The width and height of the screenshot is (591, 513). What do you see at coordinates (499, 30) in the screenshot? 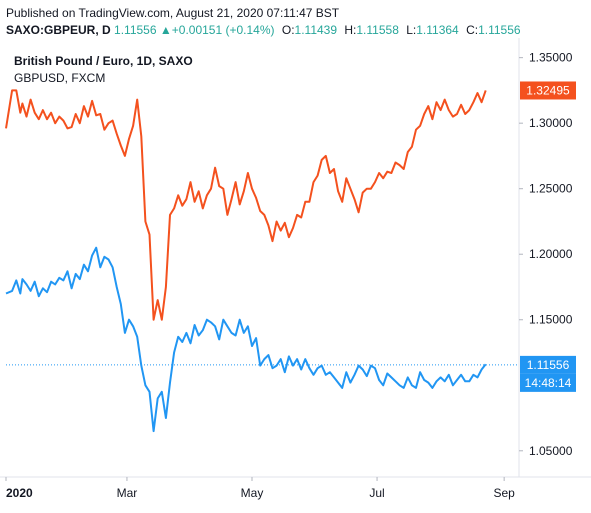
I see `close-value: 1.11556` at bounding box center [499, 30].